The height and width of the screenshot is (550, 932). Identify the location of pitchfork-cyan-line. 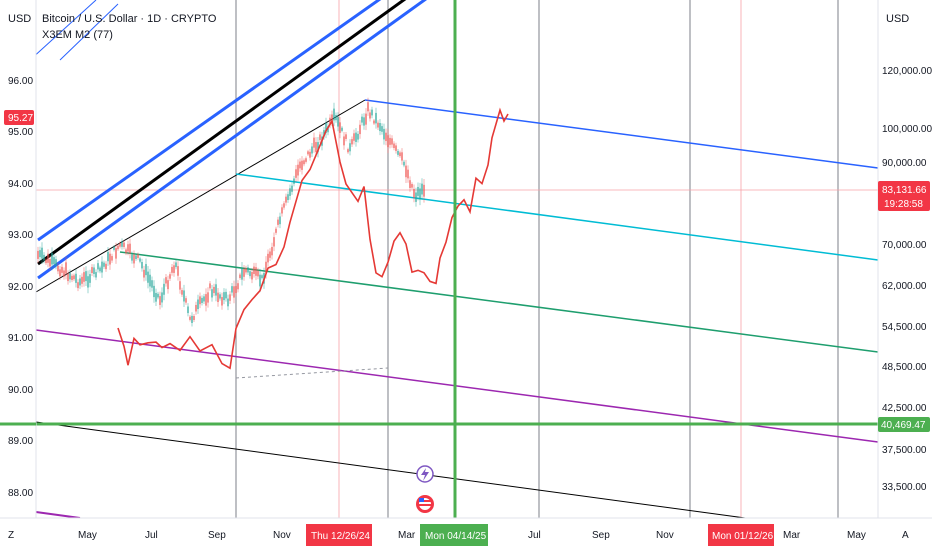
(557, 217).